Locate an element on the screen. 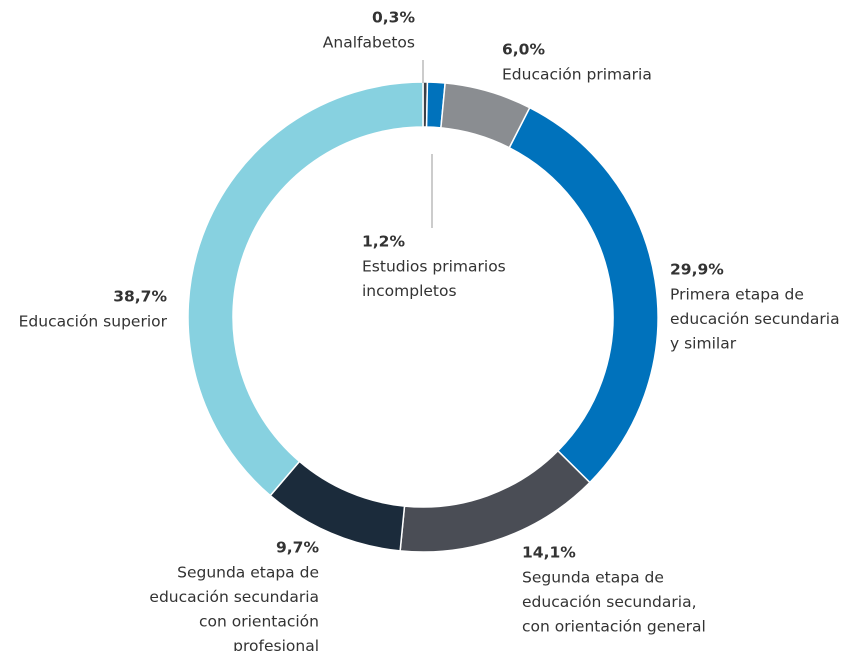  category-label: educación secundaria, is located at coordinates (609, 602).